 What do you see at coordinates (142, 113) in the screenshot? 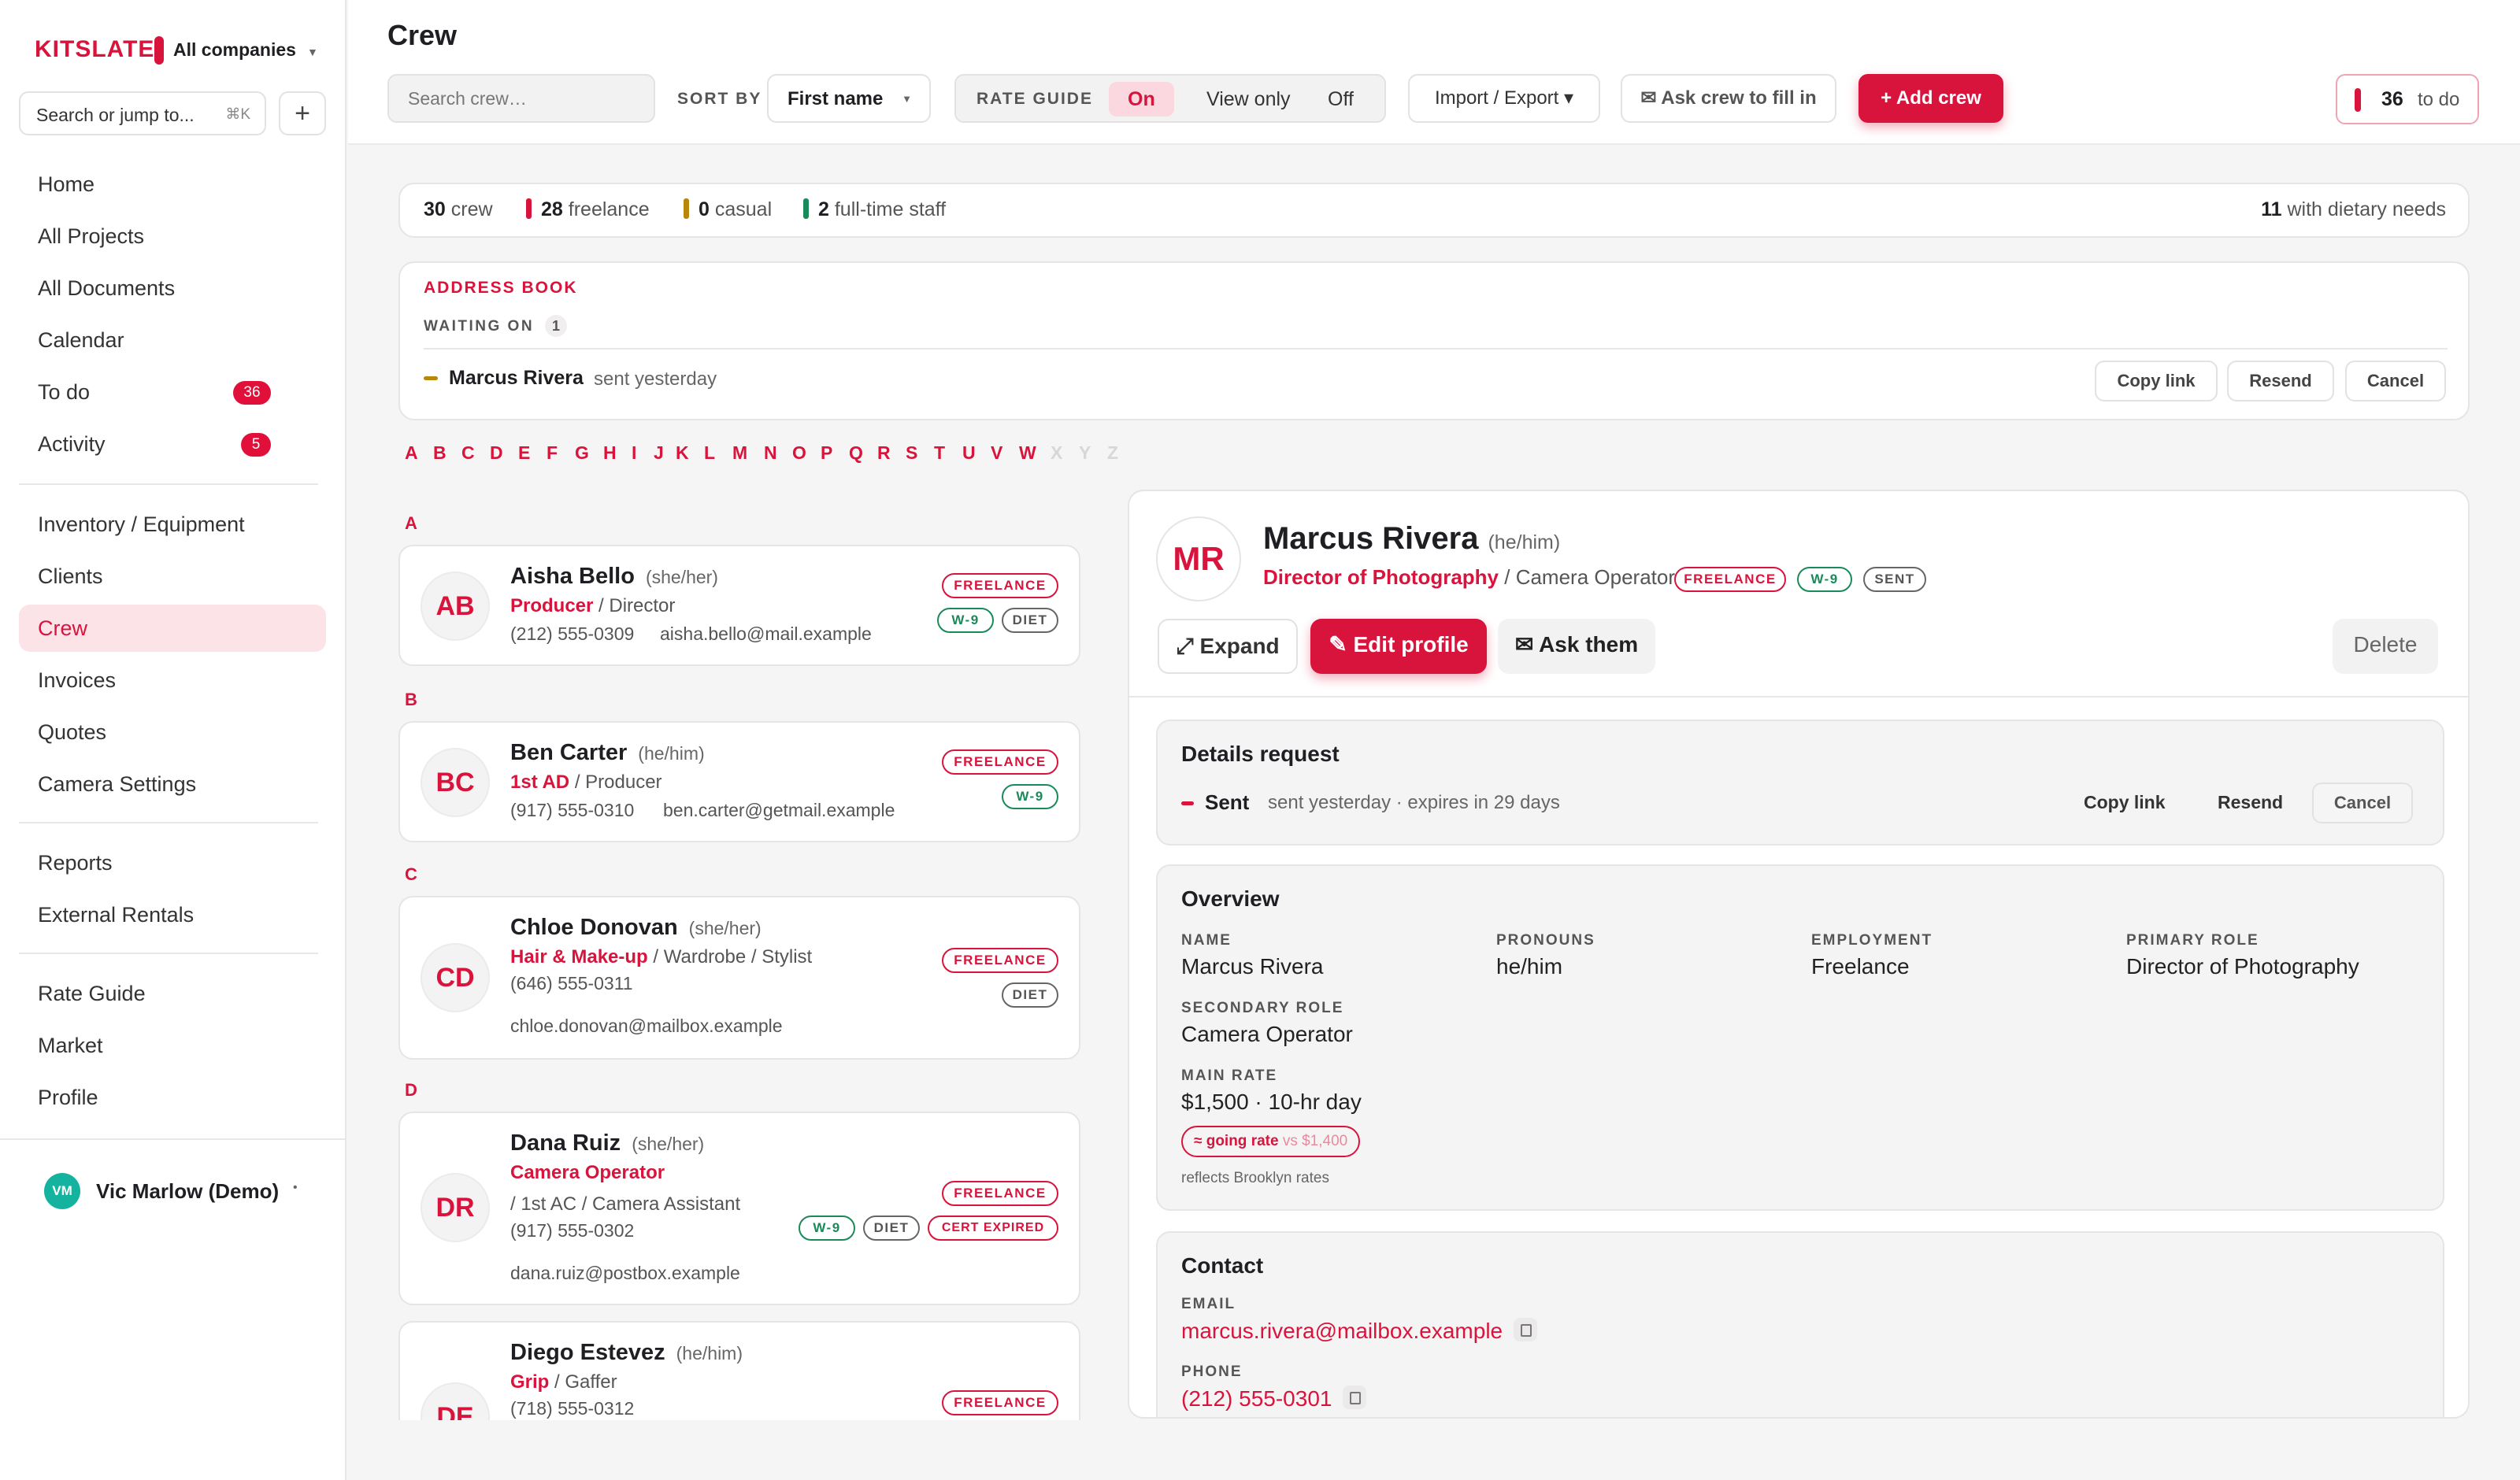
I see `jump-search-input: Search or jump to... ⌘K` at bounding box center [142, 113].